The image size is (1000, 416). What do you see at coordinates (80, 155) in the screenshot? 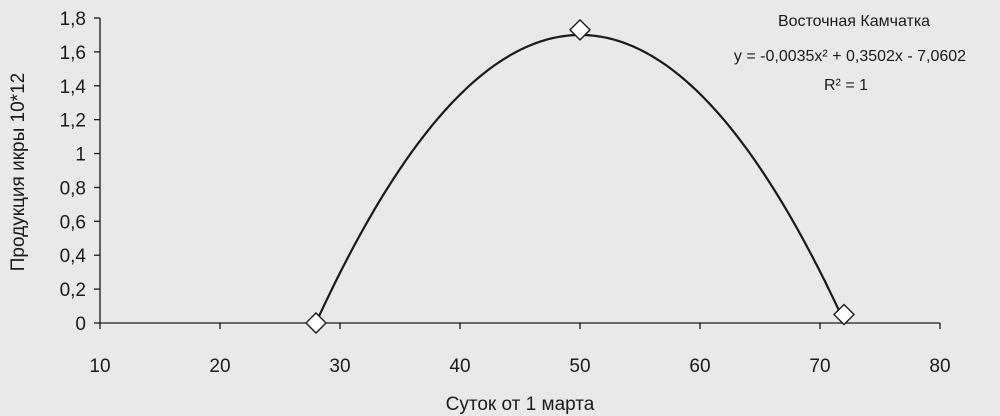
I see `y-tick-label: 1` at bounding box center [80, 155].